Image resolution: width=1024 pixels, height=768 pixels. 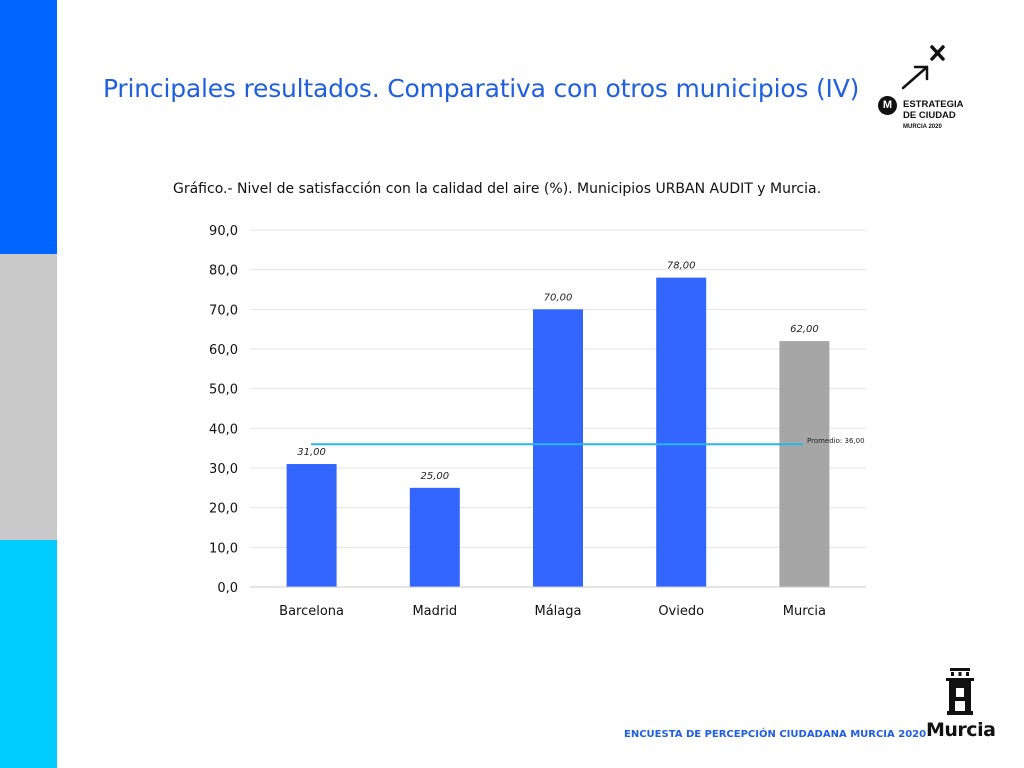 I want to click on x-tick-label: Murcia, so click(x=804, y=611).